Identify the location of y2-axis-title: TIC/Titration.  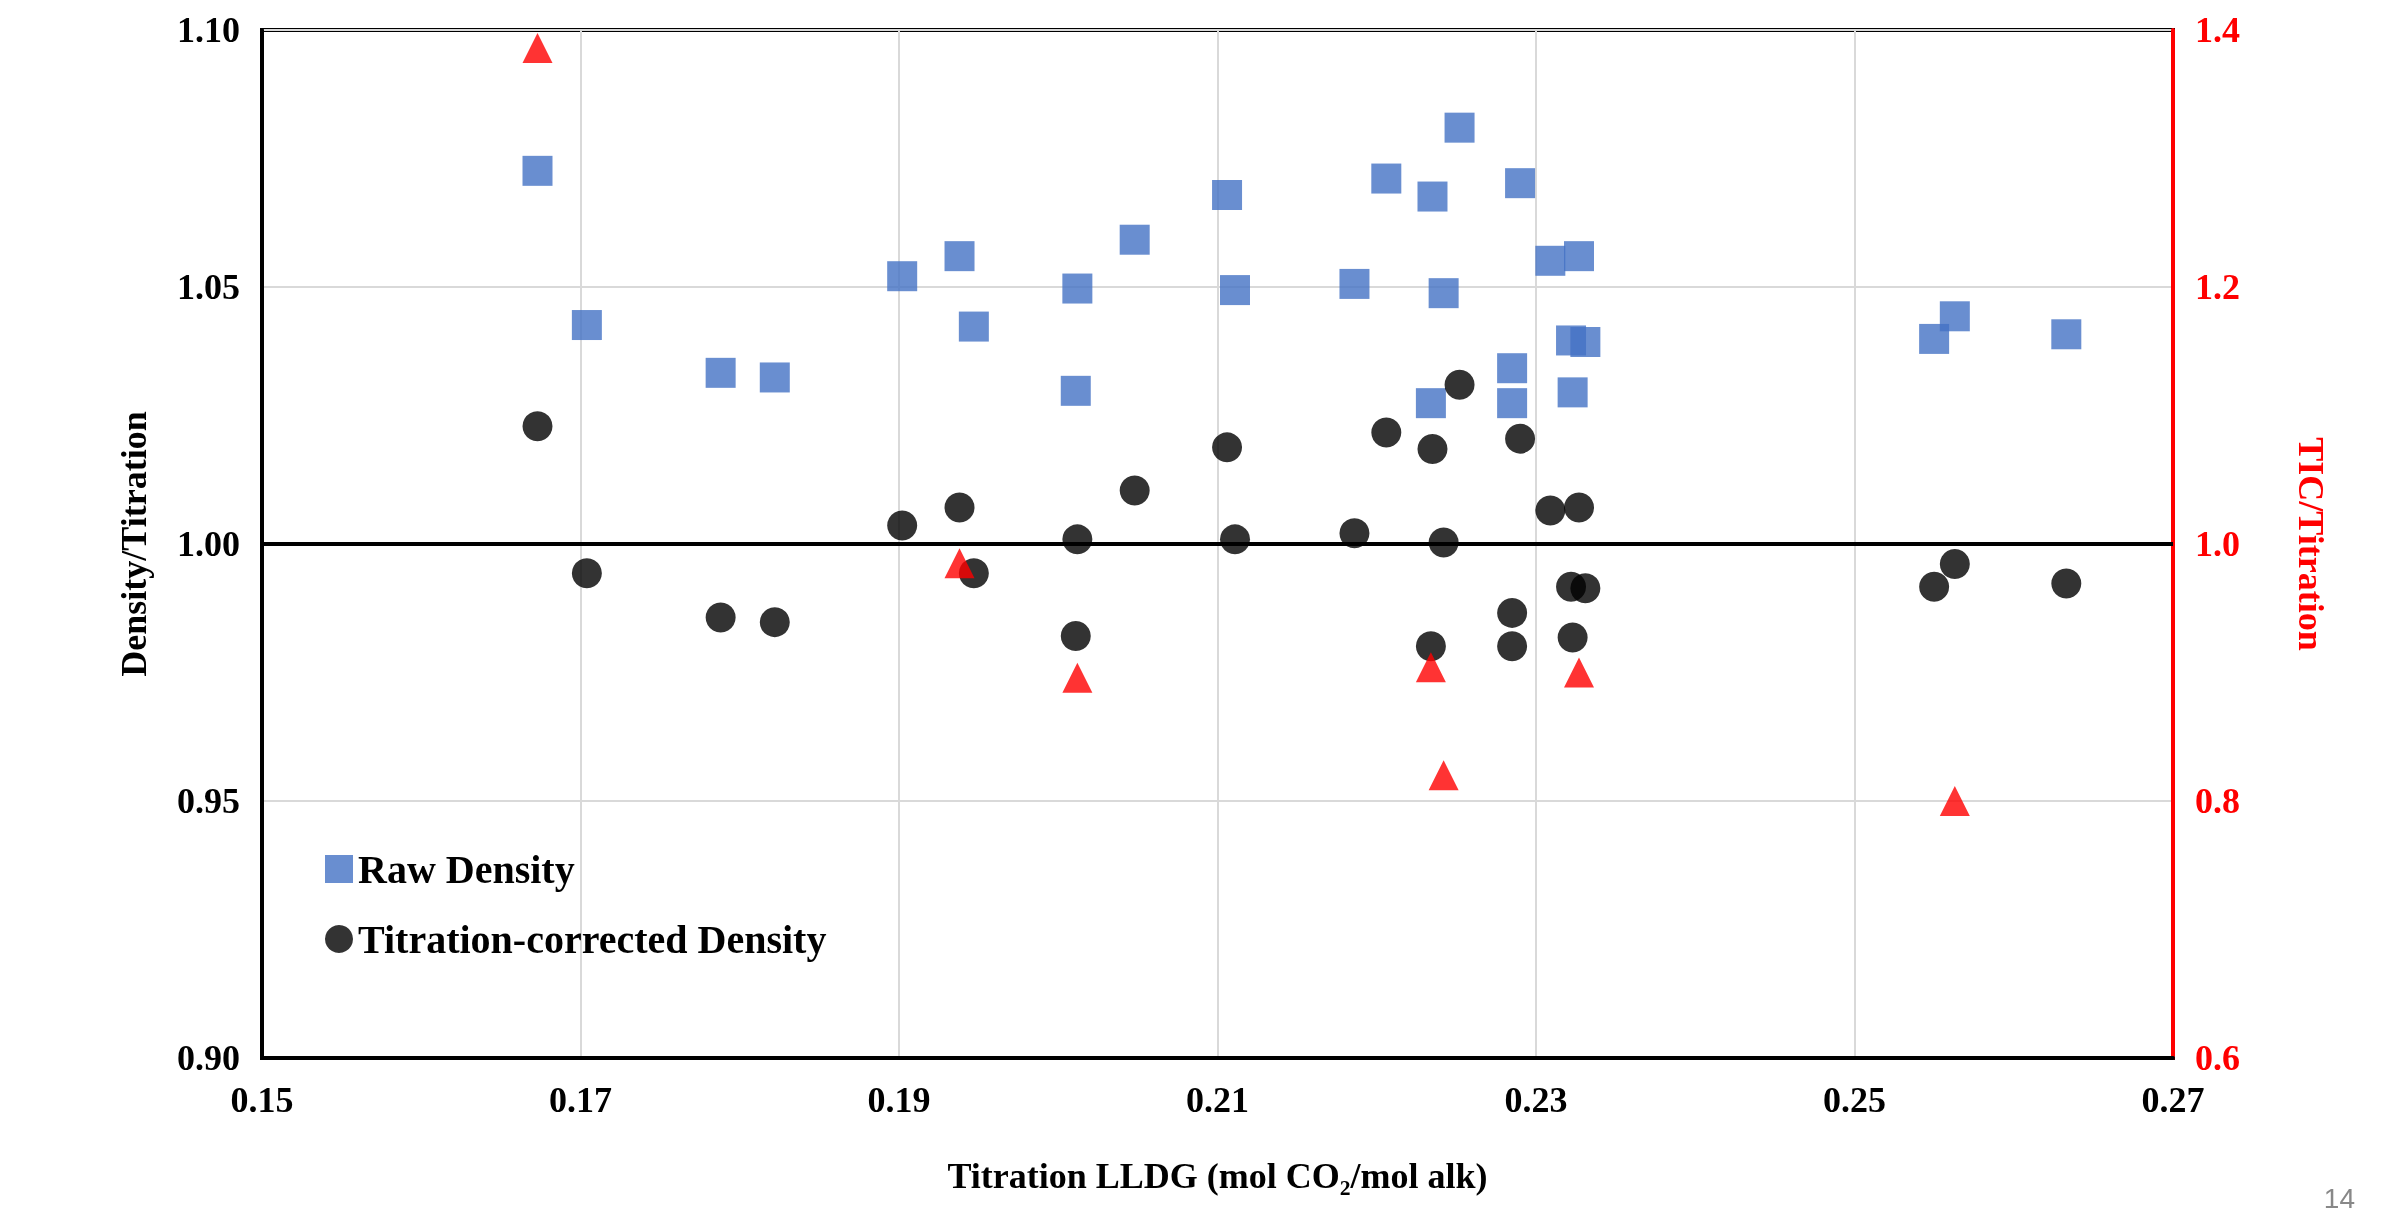
(2311, 544).